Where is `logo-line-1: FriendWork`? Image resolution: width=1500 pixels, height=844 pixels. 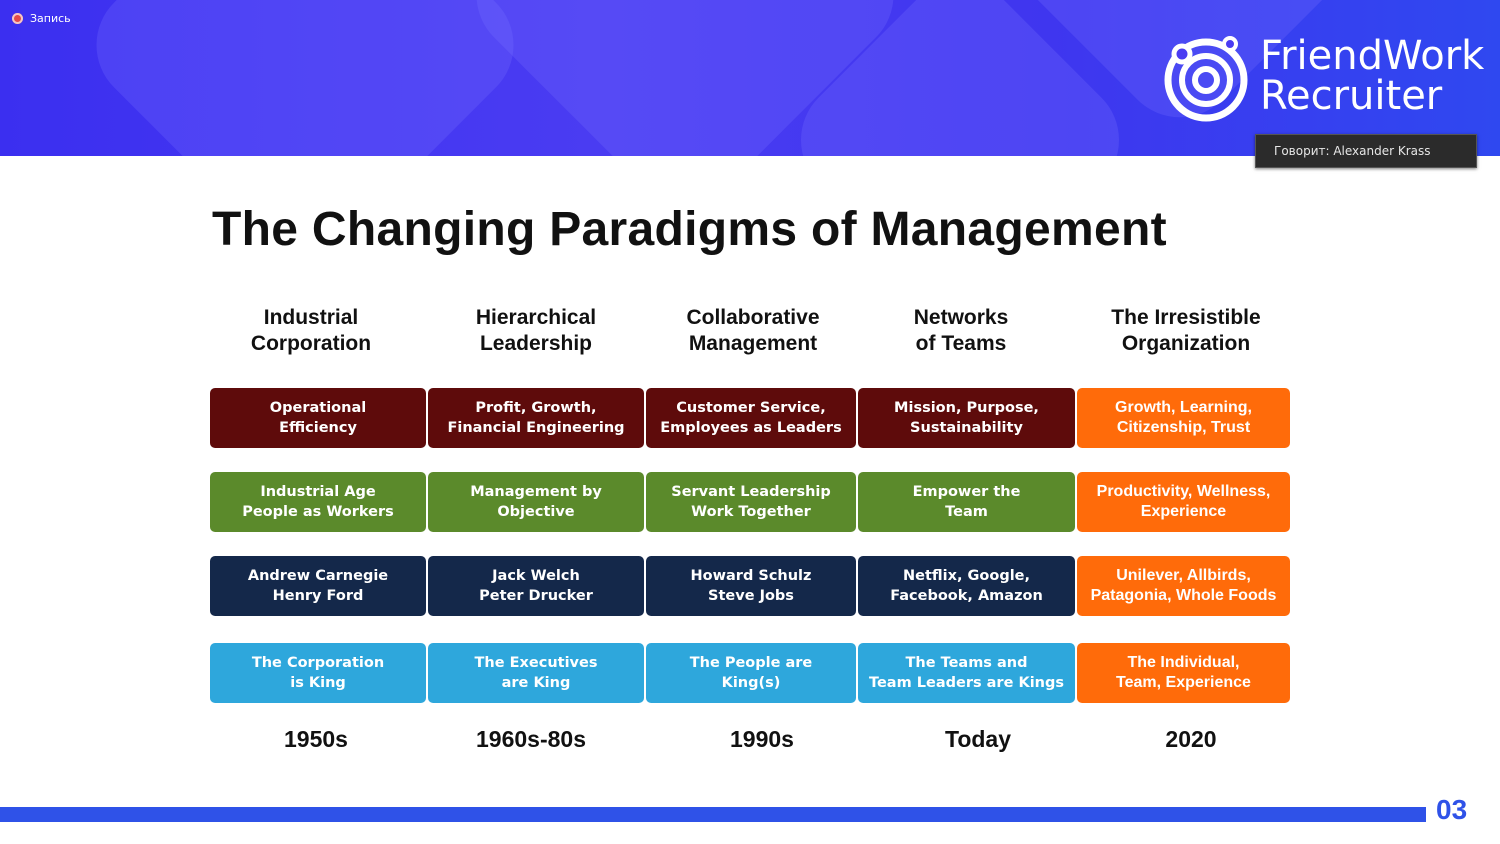 logo-line-1: FriendWork is located at coordinates (1372, 56).